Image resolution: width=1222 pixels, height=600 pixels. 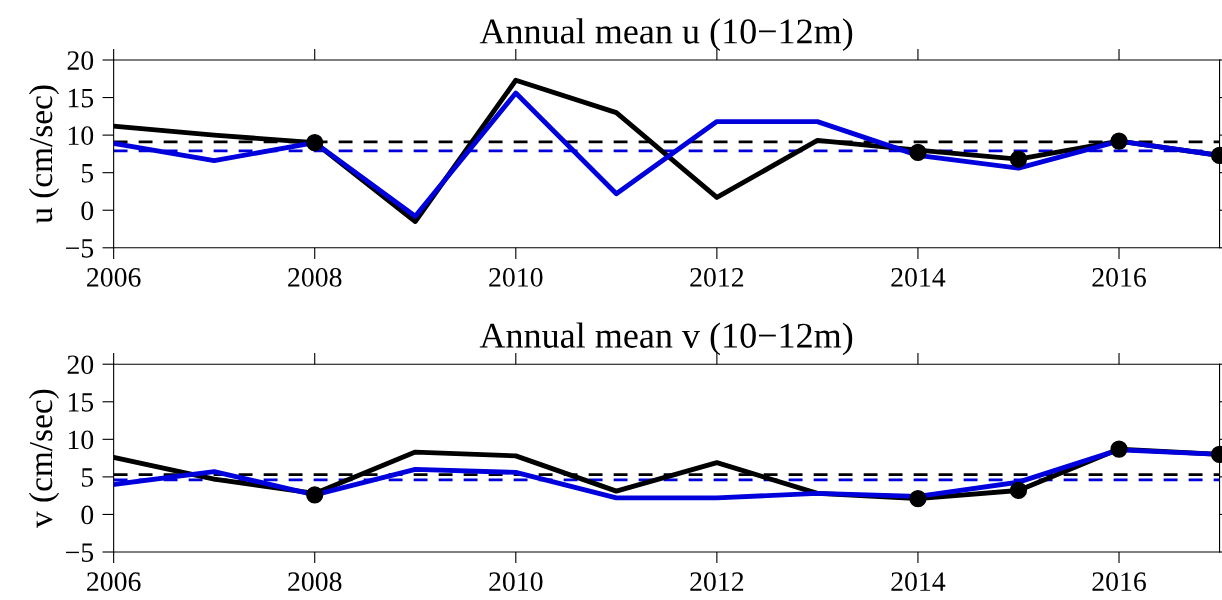 I want to click on y-axis-title: v (cm/sec), so click(x=44, y=458).